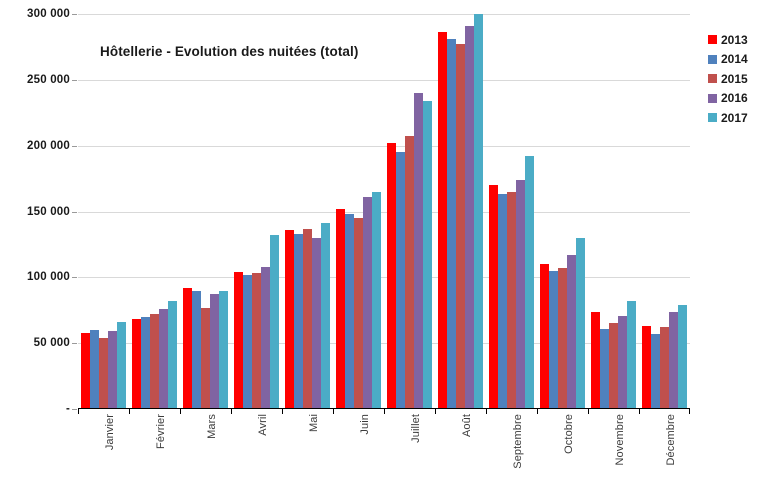 This screenshot has height=478, width=770. I want to click on x-axis-category-label: Juin, so click(364, 424).